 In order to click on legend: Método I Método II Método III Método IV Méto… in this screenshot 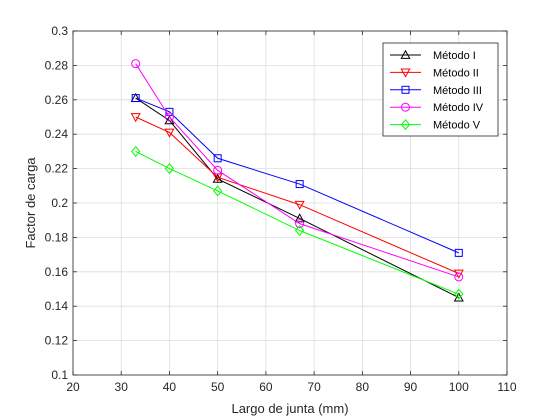, I will do `click(440, 89)`.